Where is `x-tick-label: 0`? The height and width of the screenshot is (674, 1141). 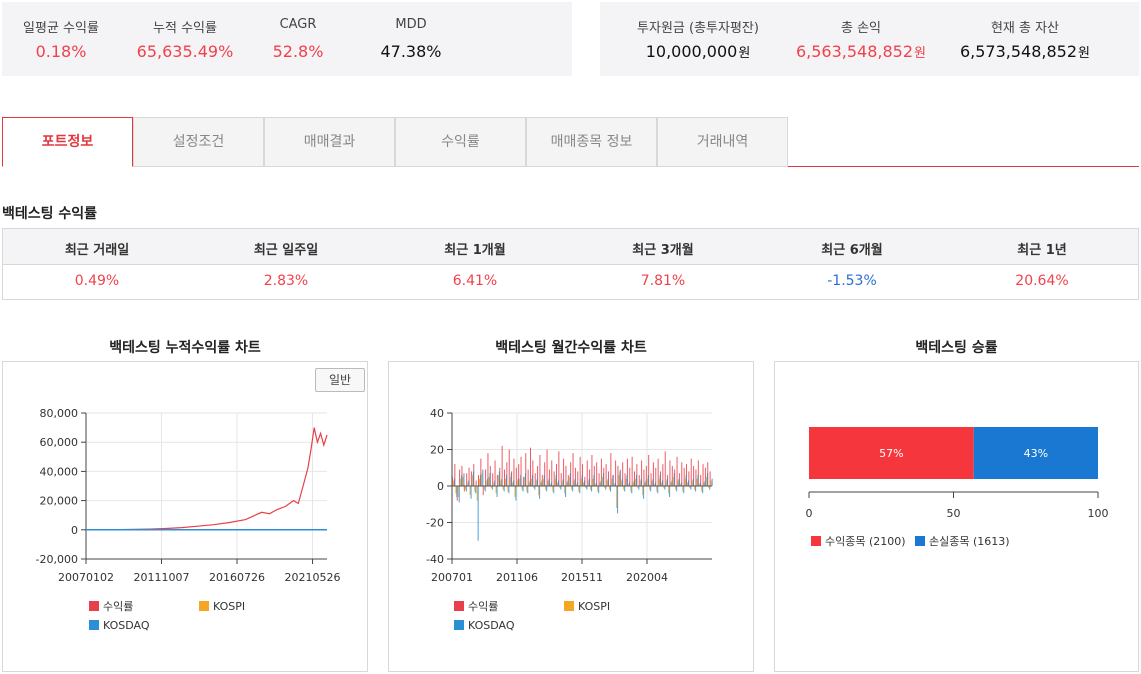 x-tick-label: 0 is located at coordinates (809, 513).